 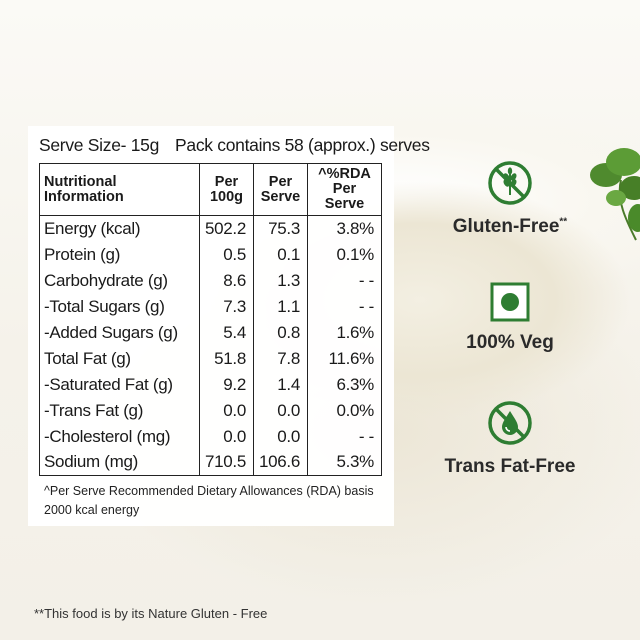 I want to click on table-row: Energy (kcal) 502.2 75.3 3.8%, so click(x=210, y=228).